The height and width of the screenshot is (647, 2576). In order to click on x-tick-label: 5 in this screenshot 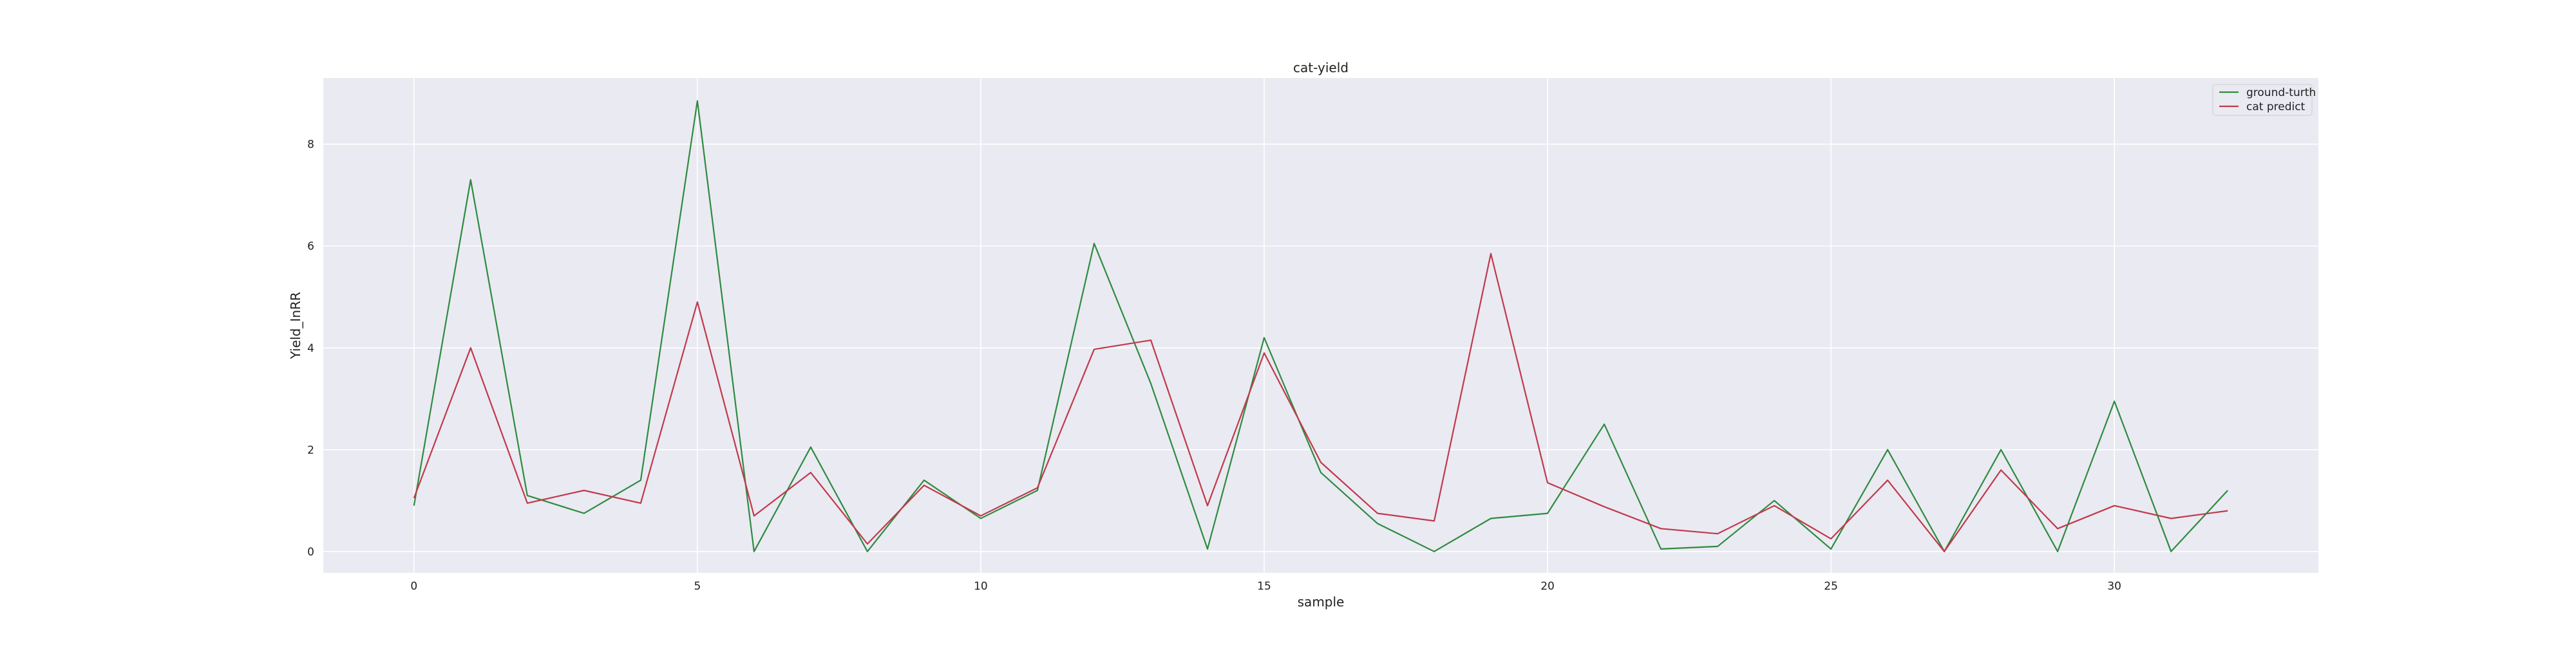, I will do `click(697, 586)`.